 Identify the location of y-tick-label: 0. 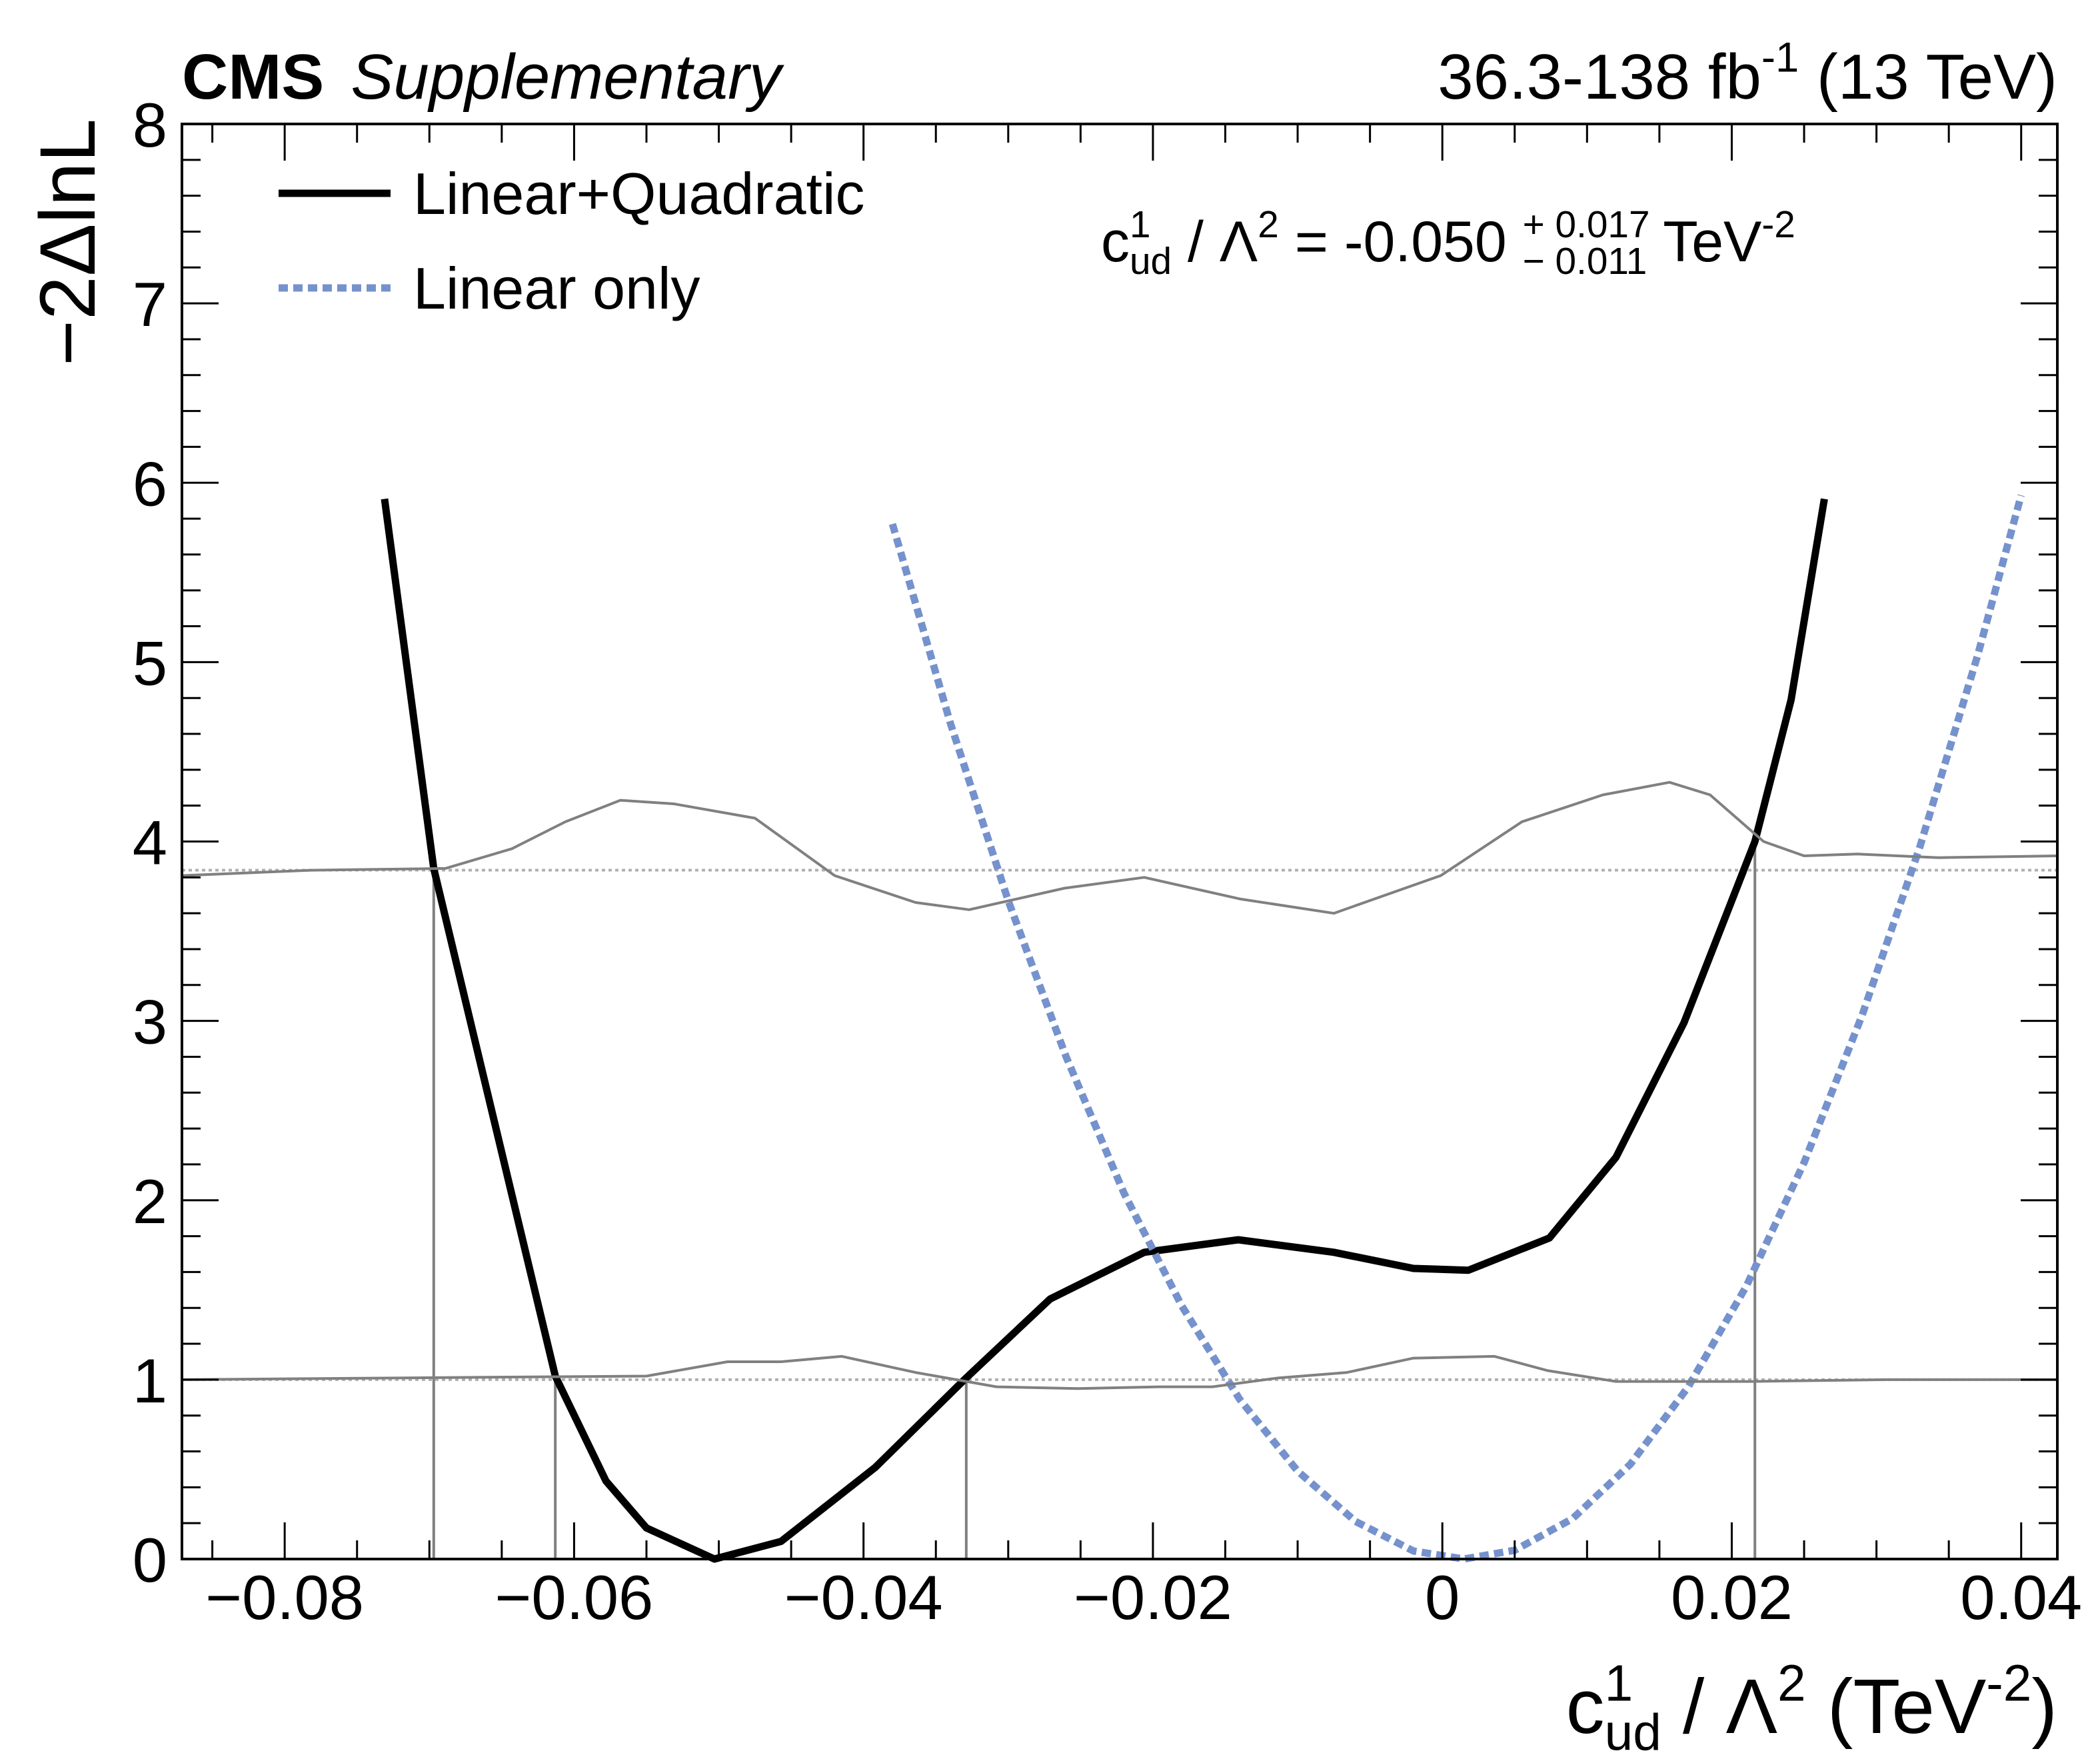
(150, 1560).